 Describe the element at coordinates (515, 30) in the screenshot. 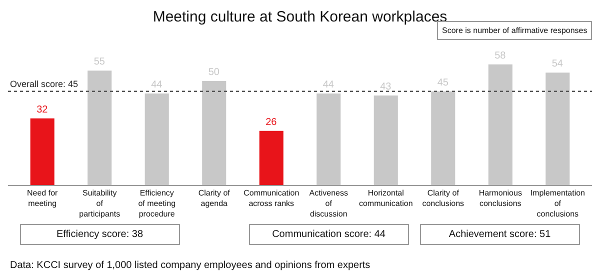

I see `text: Score is number of affirmative responses` at that location.